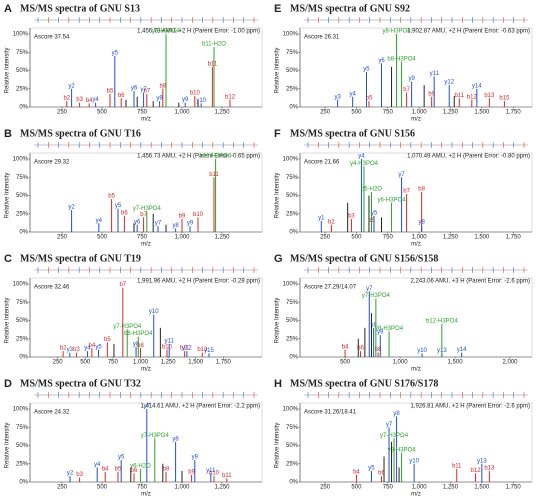  I want to click on peak-label: b5, so click(111, 197).